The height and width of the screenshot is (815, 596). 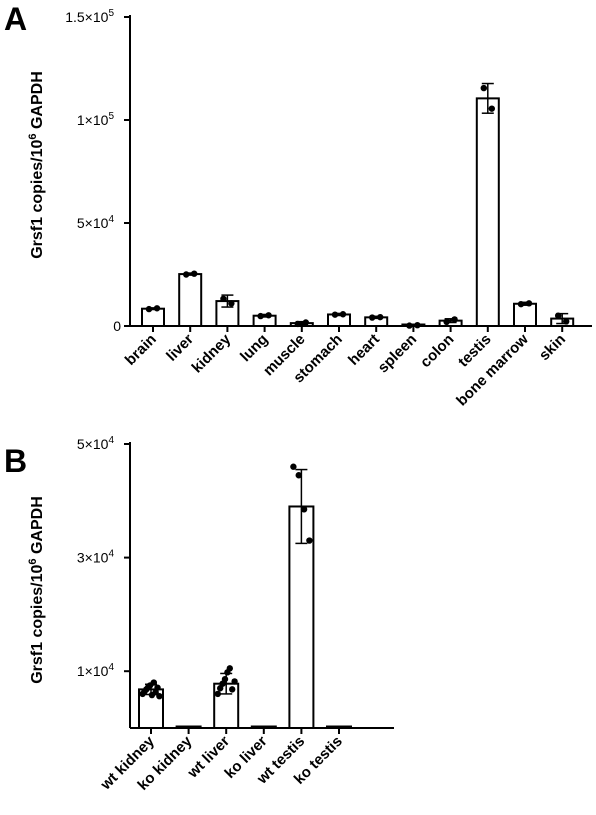 I want to click on panel-a-category-label: liver, so click(x=180, y=348).